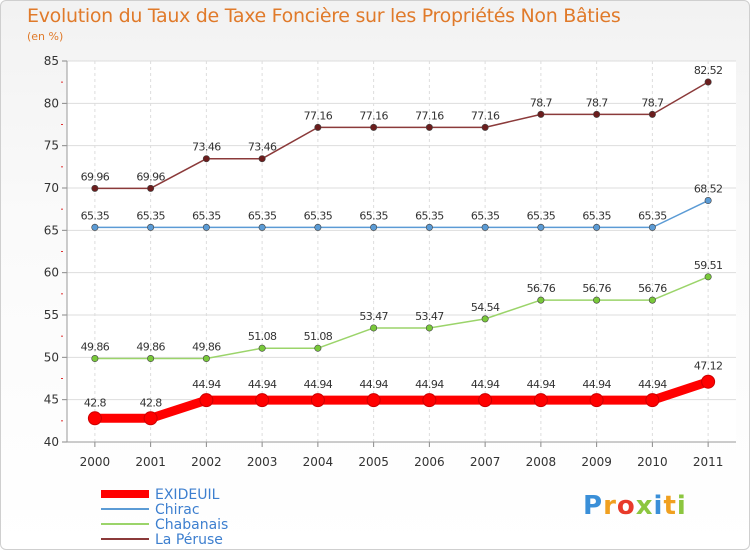 This screenshot has width=750, height=550. Describe the element at coordinates (485, 462) in the screenshot. I see `x-tick-label: 2007` at that location.